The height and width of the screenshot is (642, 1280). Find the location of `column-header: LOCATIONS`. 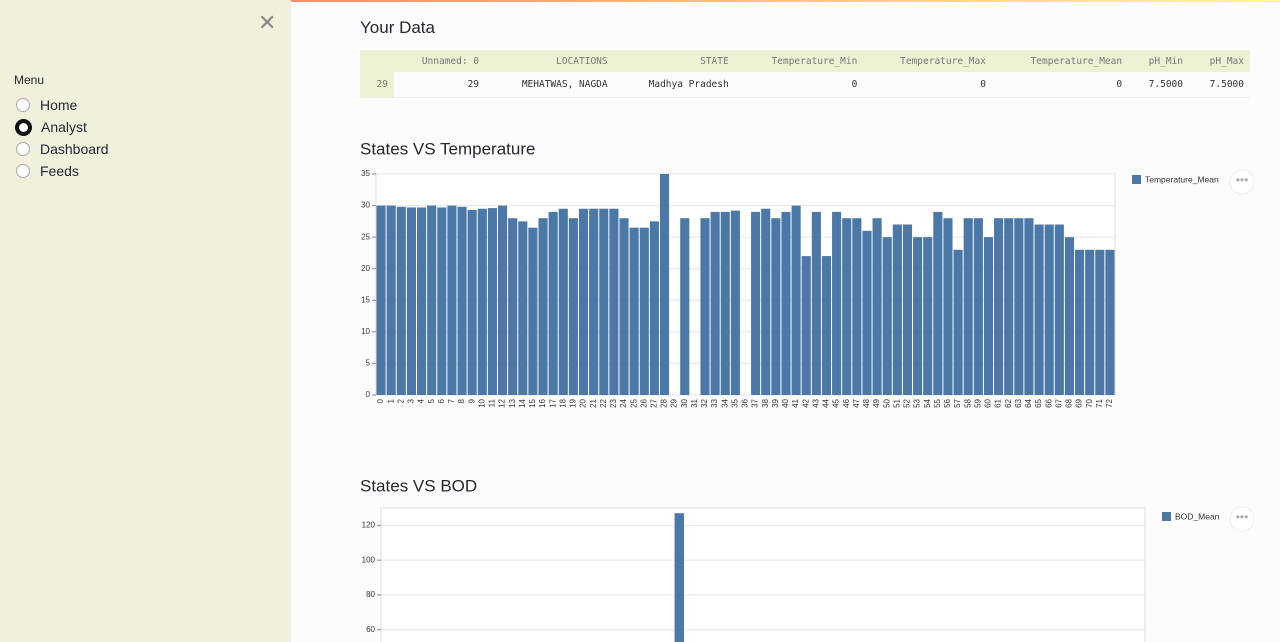

column-header: LOCATIONS is located at coordinates (549, 61).